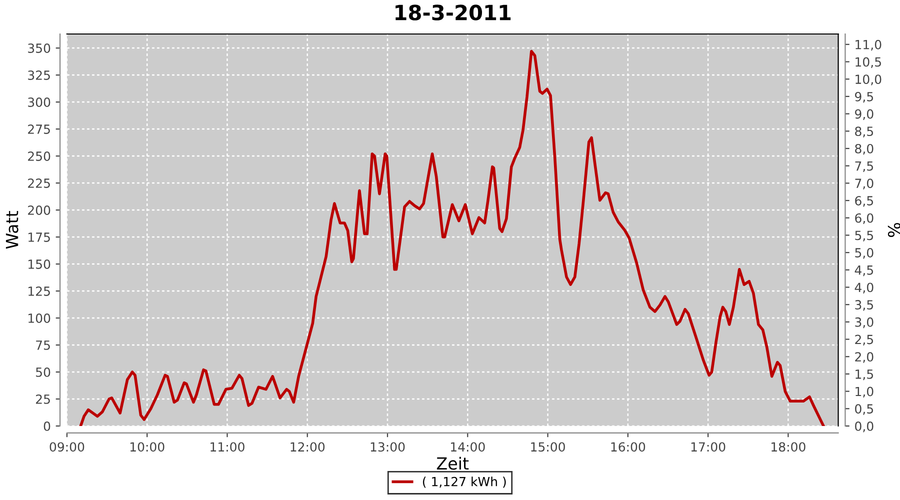  Describe the element at coordinates (865, 375) in the screenshot. I see `y2-tick-label: 1,5` at that location.